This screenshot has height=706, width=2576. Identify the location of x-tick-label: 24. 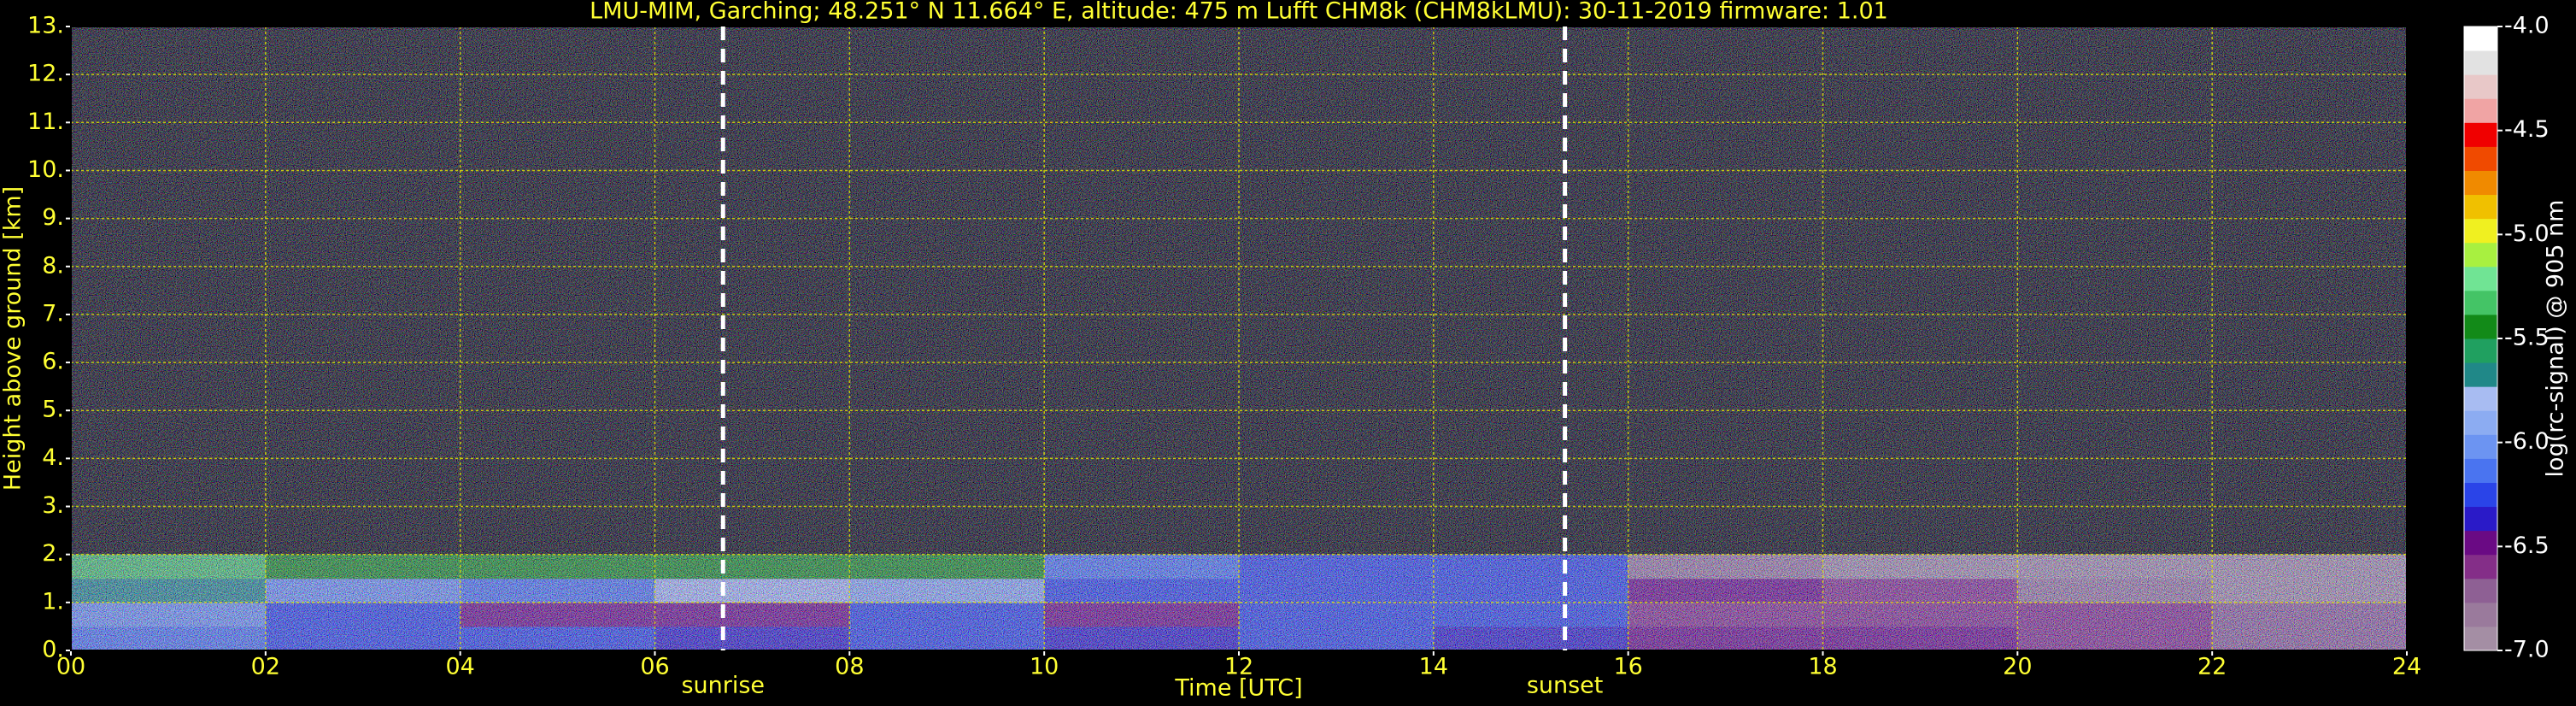
(2406, 667).